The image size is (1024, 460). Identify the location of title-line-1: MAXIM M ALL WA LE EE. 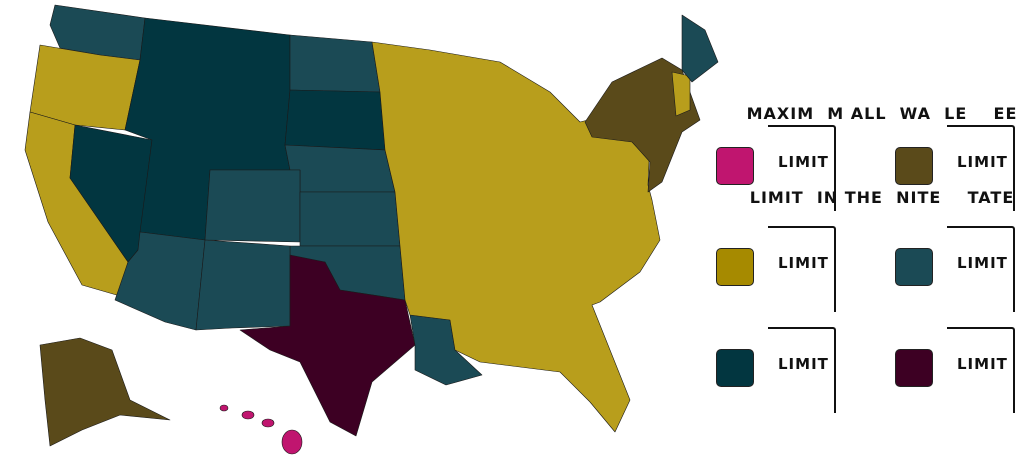
(882, 113).